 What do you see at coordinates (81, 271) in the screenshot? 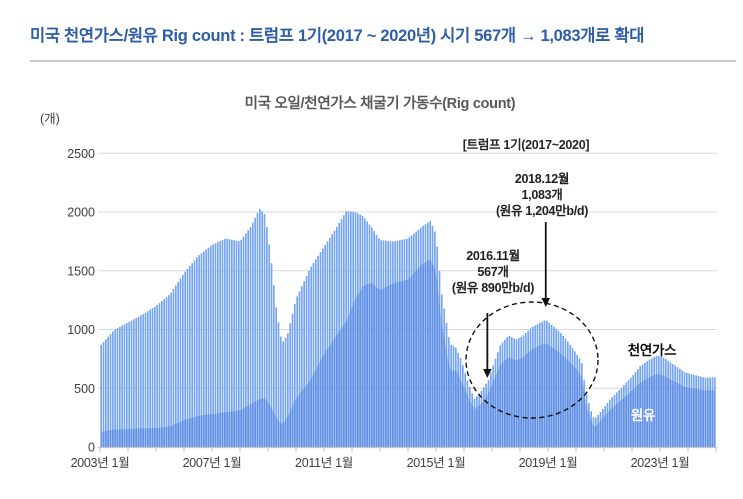
I see `svg-text: 1500` at bounding box center [81, 271].